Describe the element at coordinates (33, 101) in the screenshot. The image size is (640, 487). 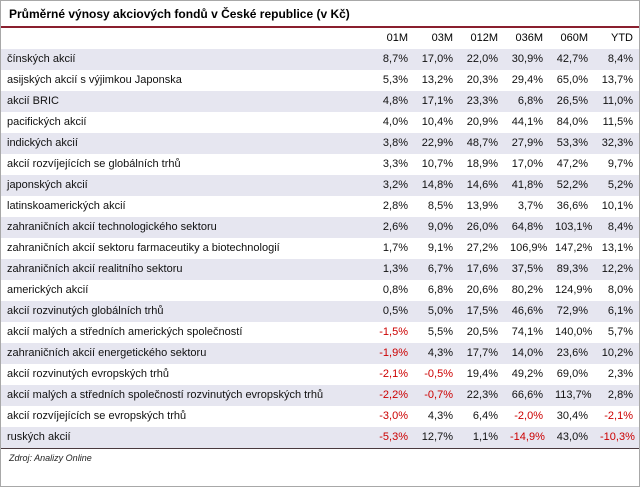
I see `row-label: akcií BRIC` at that location.